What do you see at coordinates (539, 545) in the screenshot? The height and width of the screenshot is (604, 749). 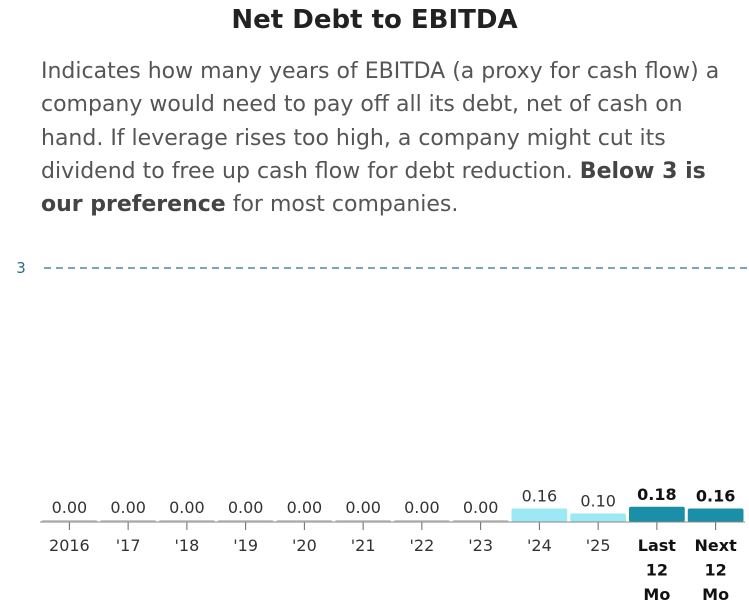 I see `tick-label-24: '24` at bounding box center [539, 545].